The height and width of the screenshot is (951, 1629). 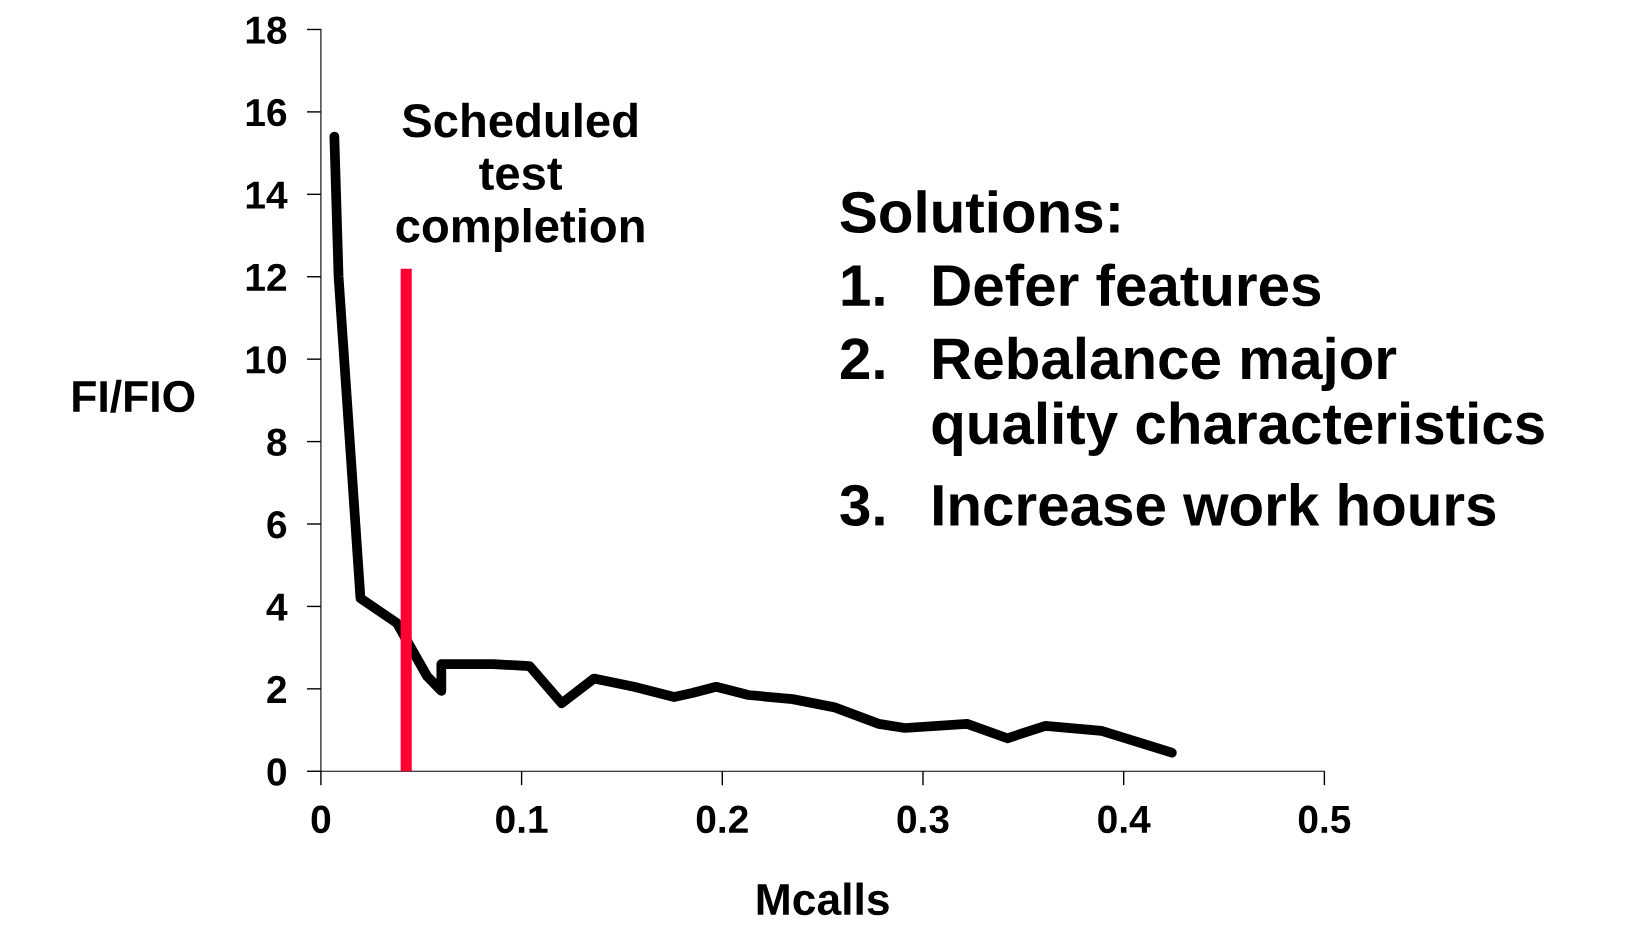 I want to click on x-tick-label: 0.2, so click(x=722, y=819).